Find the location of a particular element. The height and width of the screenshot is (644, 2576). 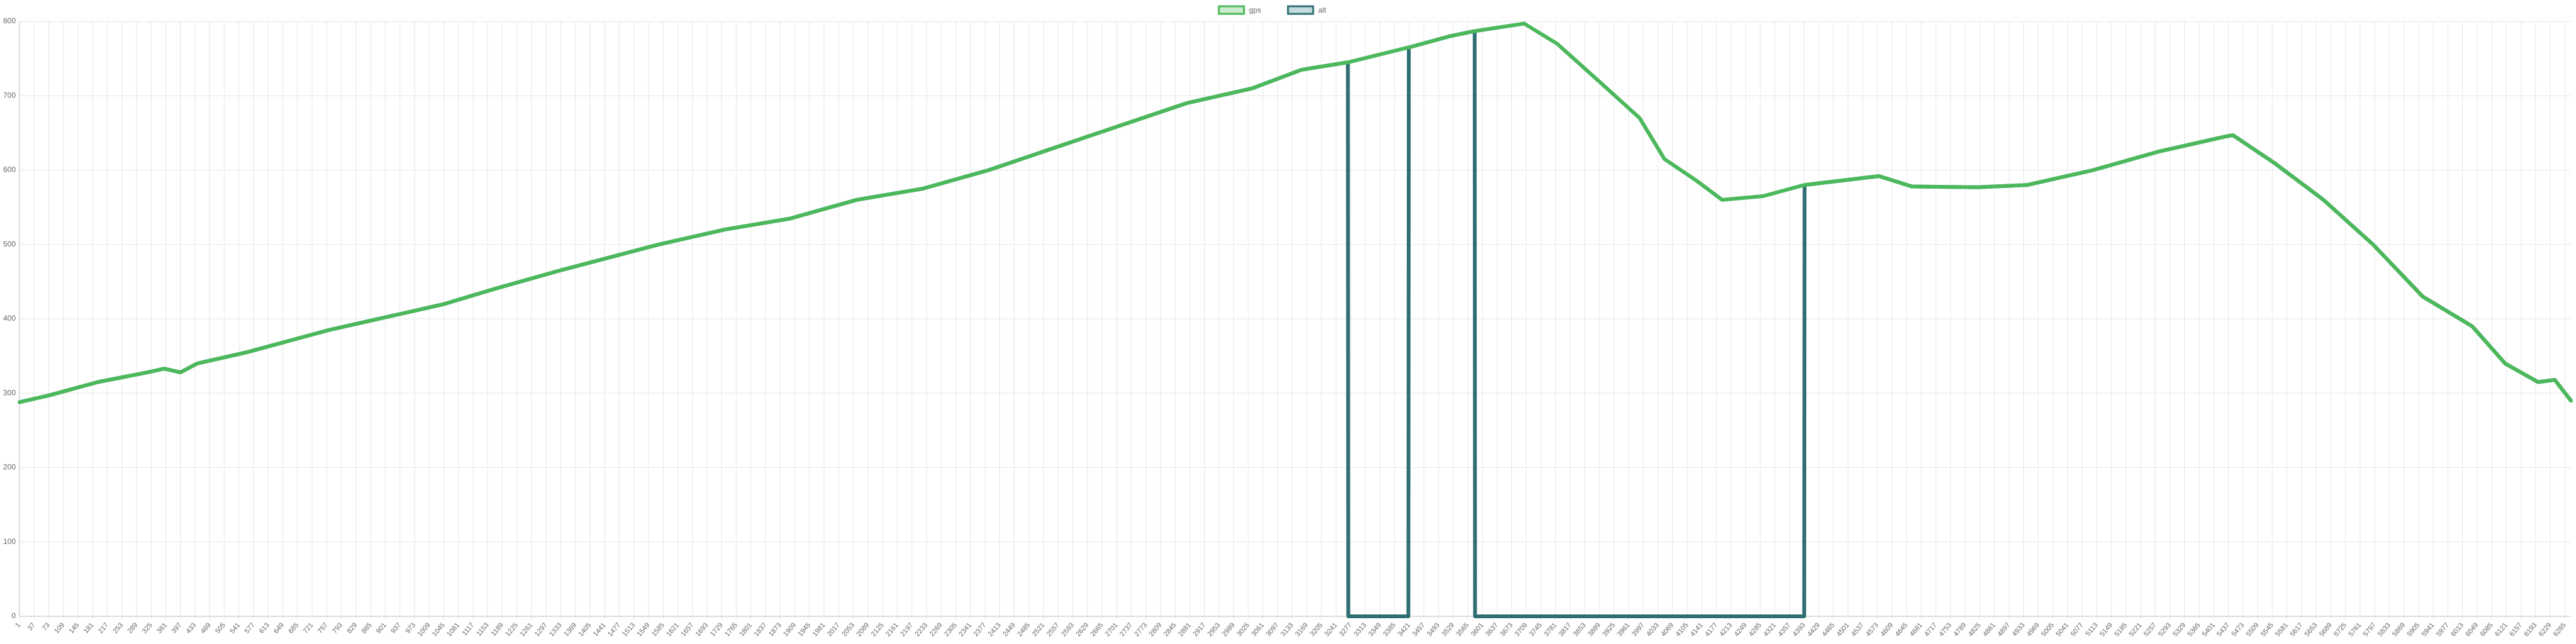

x-tick-label: 5761 is located at coordinates (2355, 629).